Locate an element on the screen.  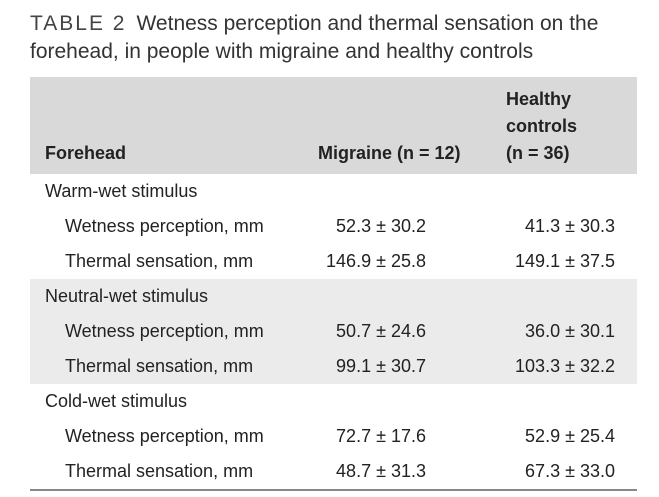
header-healthy-line3: (n = 36) is located at coordinates (538, 153).